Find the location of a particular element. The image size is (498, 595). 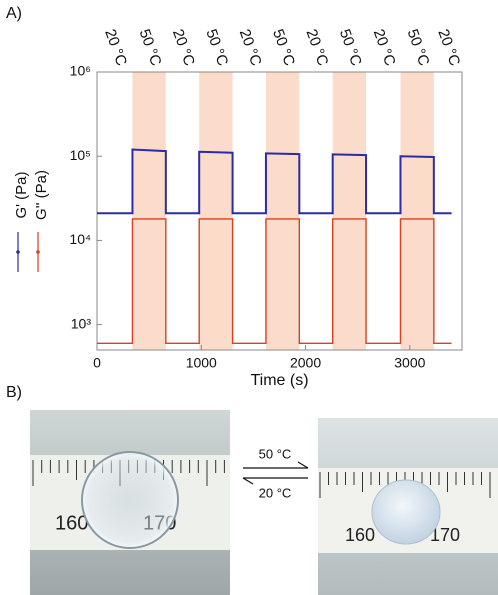

y-tick-label: 10⁵ is located at coordinates (80, 155).